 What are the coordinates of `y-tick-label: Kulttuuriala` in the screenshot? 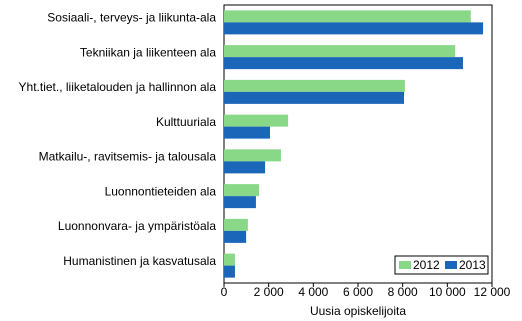 It's located at (186, 122).